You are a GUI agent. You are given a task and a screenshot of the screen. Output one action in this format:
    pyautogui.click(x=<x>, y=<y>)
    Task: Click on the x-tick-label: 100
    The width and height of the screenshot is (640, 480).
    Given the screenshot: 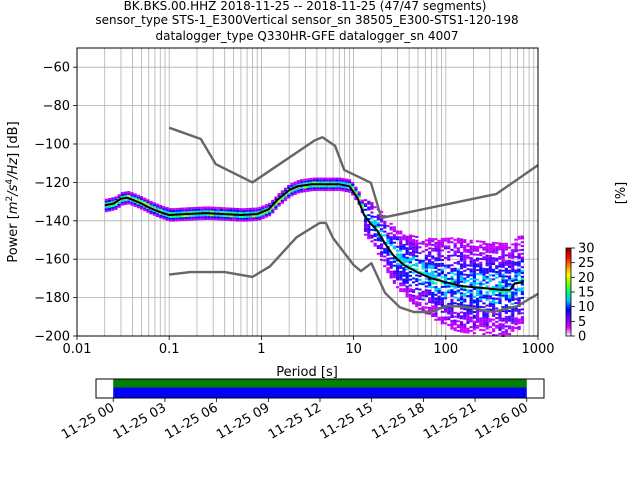 What is the action you would take?
    pyautogui.click(x=445, y=349)
    